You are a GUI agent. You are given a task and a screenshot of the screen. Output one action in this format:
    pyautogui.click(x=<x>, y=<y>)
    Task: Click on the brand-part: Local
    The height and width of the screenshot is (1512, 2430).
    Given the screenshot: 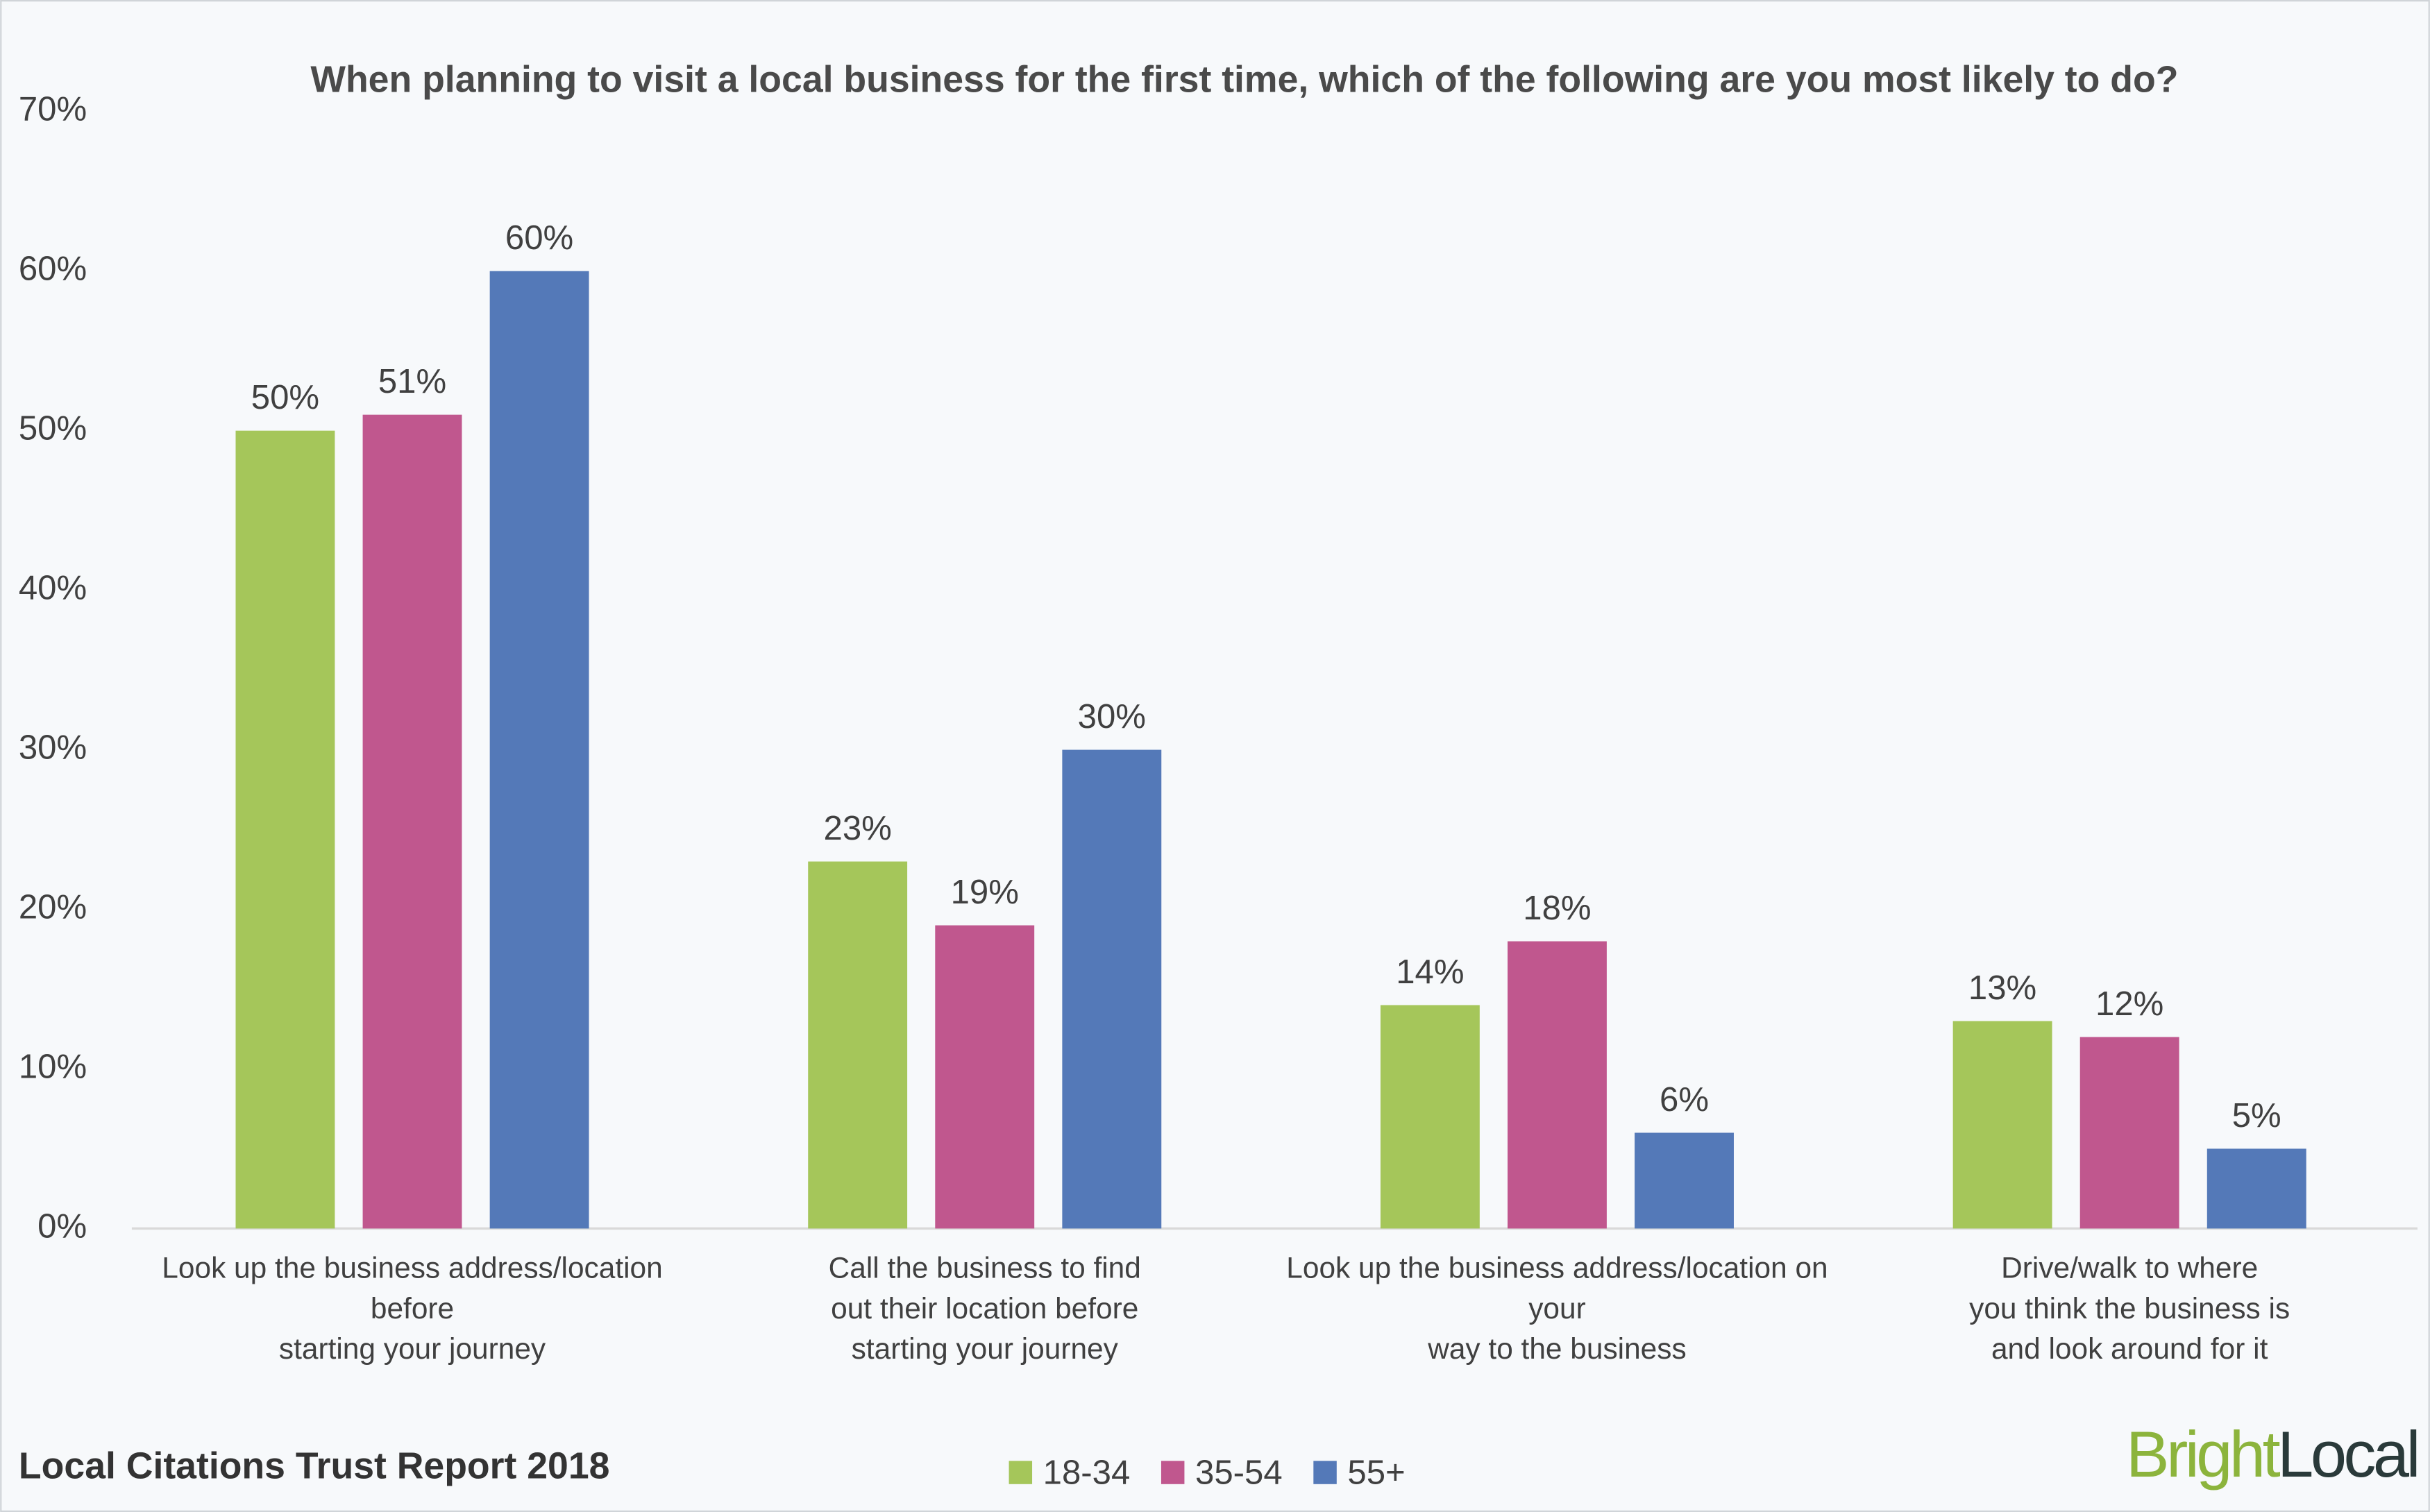 What is the action you would take?
    pyautogui.click(x=2347, y=1454)
    